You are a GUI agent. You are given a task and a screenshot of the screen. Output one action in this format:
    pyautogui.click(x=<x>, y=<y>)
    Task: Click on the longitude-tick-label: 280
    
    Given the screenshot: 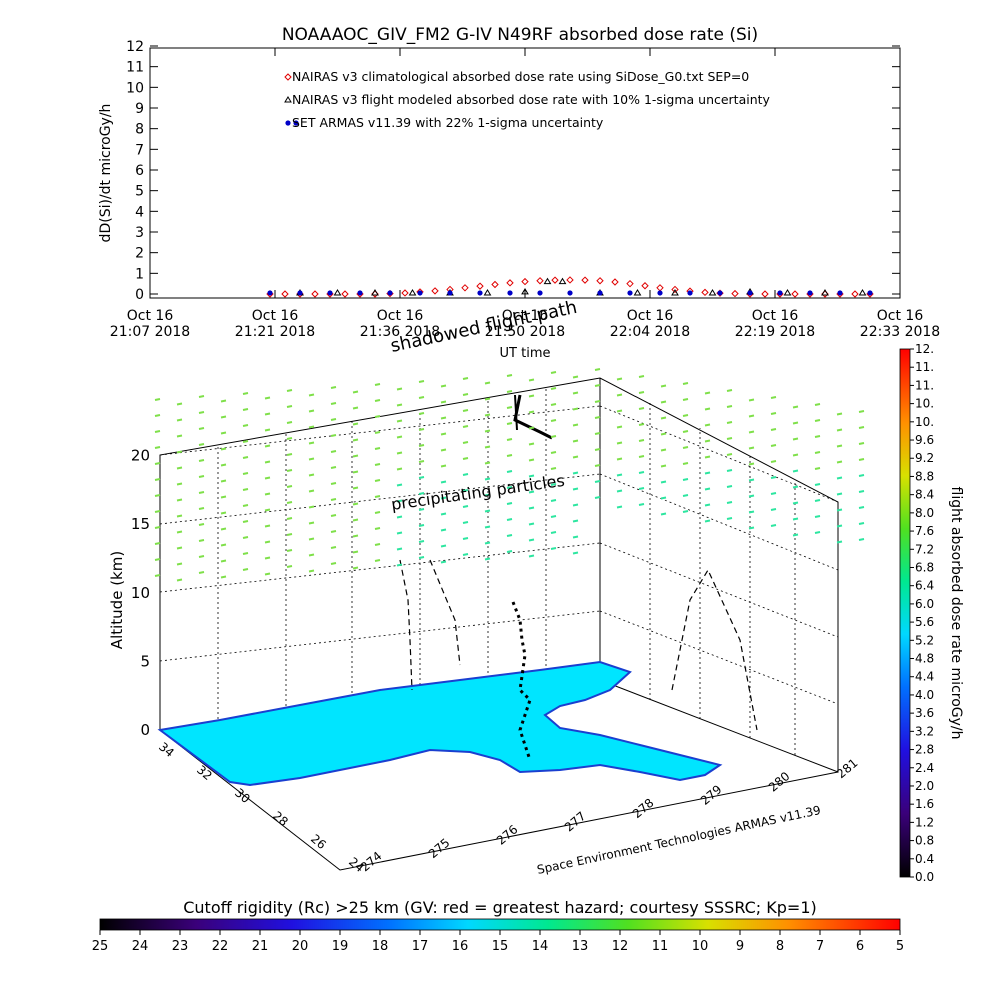 What is the action you would take?
    pyautogui.click(x=779, y=781)
    